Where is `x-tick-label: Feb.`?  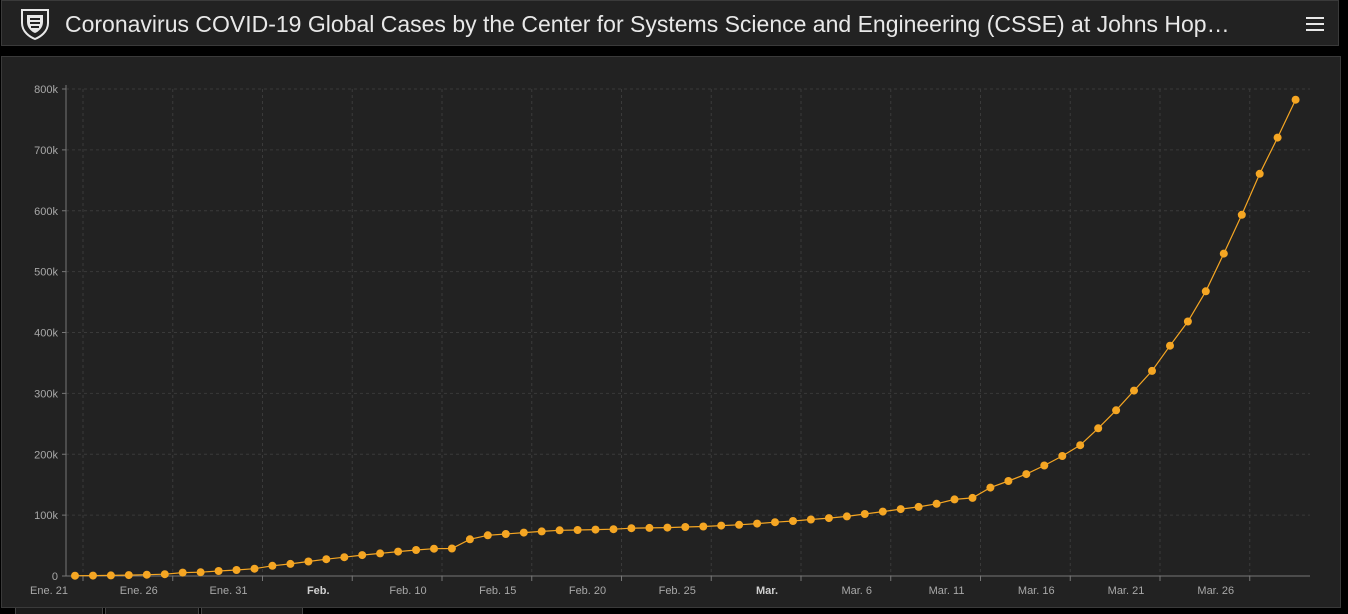 x-tick-label: Feb. is located at coordinates (318, 591).